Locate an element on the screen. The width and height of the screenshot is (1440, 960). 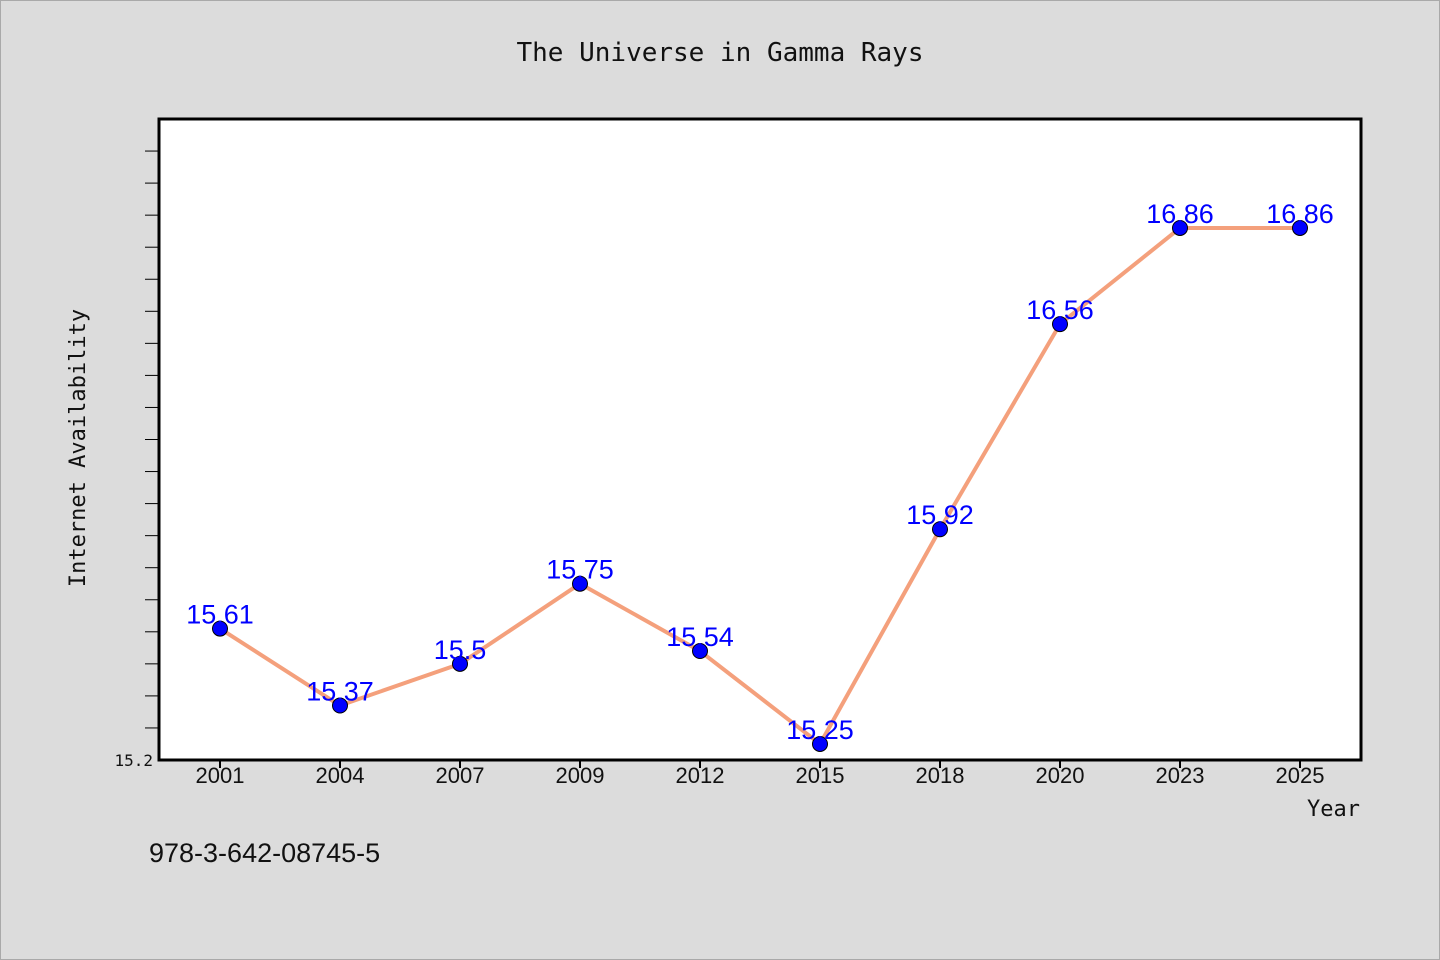
data-label: 15.75 is located at coordinates (580, 570).